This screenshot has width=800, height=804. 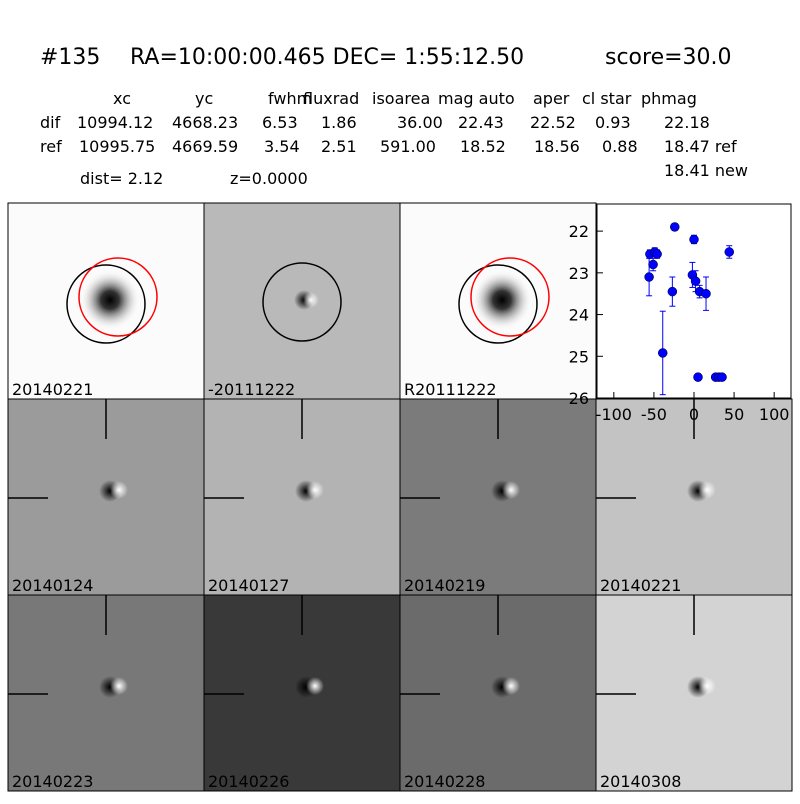 What do you see at coordinates (331, 98) in the screenshot?
I see `column-header: fluxrad` at bounding box center [331, 98].